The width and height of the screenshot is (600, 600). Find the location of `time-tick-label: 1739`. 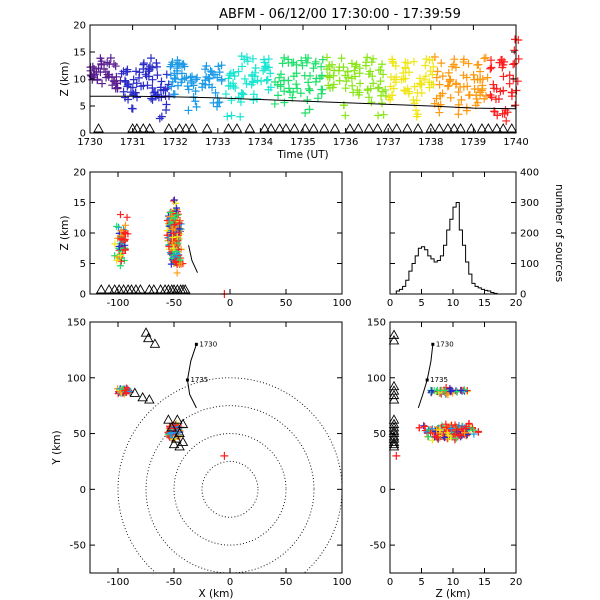

time-tick-label: 1739 is located at coordinates (473, 142).